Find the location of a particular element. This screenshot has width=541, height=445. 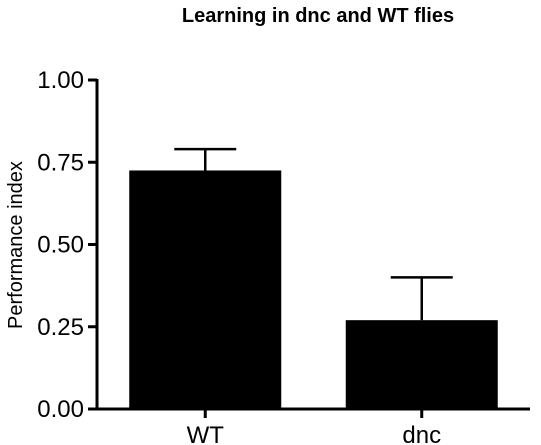

chart-title: Learning in dnc and WT flies is located at coordinates (318, 16).